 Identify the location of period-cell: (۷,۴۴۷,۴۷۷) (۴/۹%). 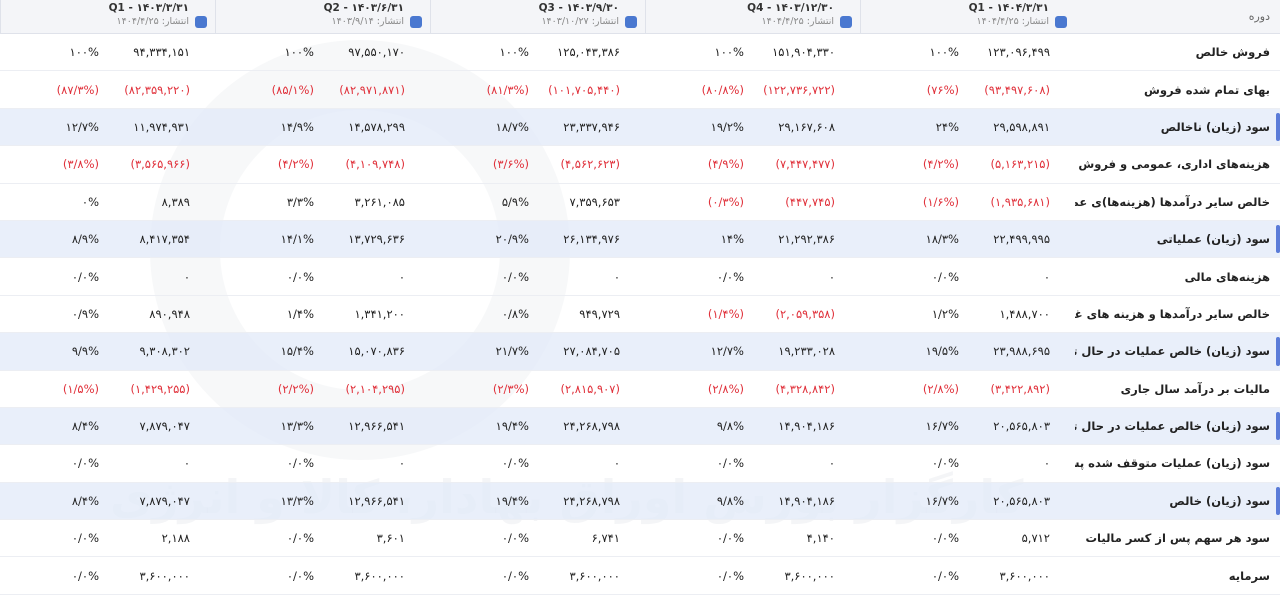
(752, 164).